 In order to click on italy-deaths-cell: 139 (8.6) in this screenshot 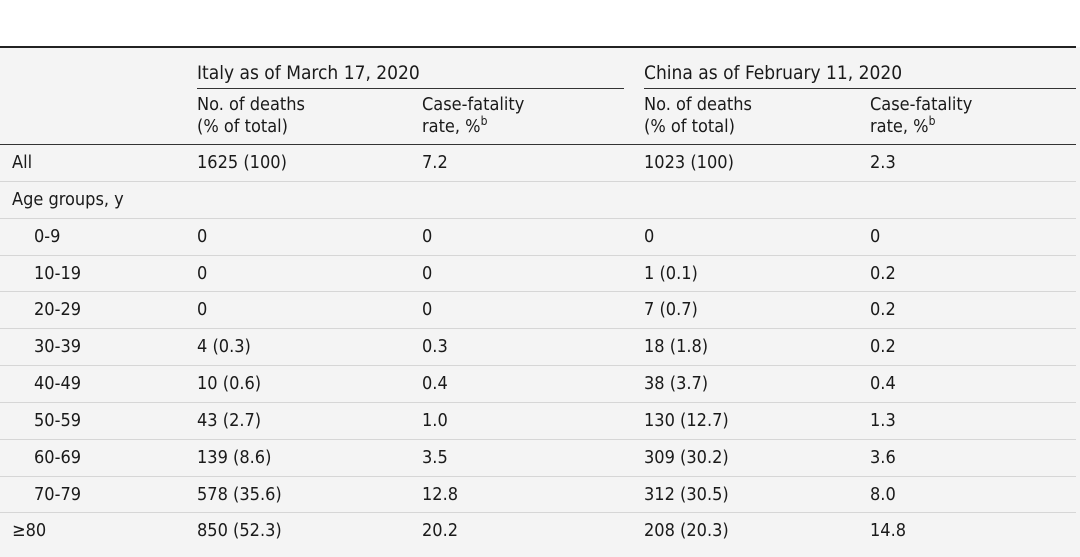, I will do `click(234, 457)`.